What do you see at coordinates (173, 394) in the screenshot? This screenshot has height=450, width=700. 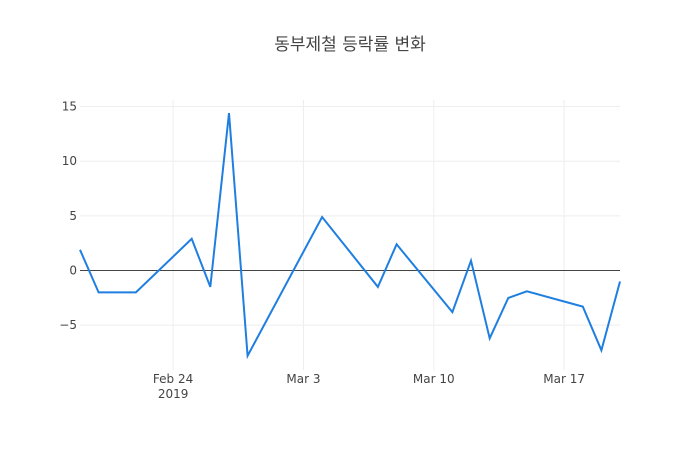 I see `x-tick-year-label: 2019` at bounding box center [173, 394].